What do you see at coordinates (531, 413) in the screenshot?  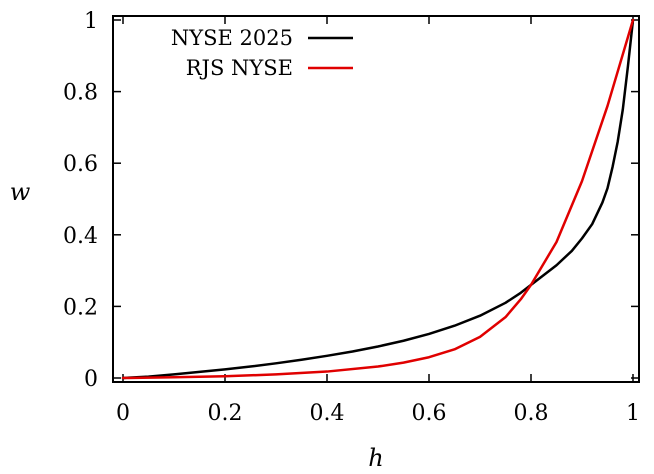 I see `x-tick-label: 0.8` at bounding box center [531, 413].